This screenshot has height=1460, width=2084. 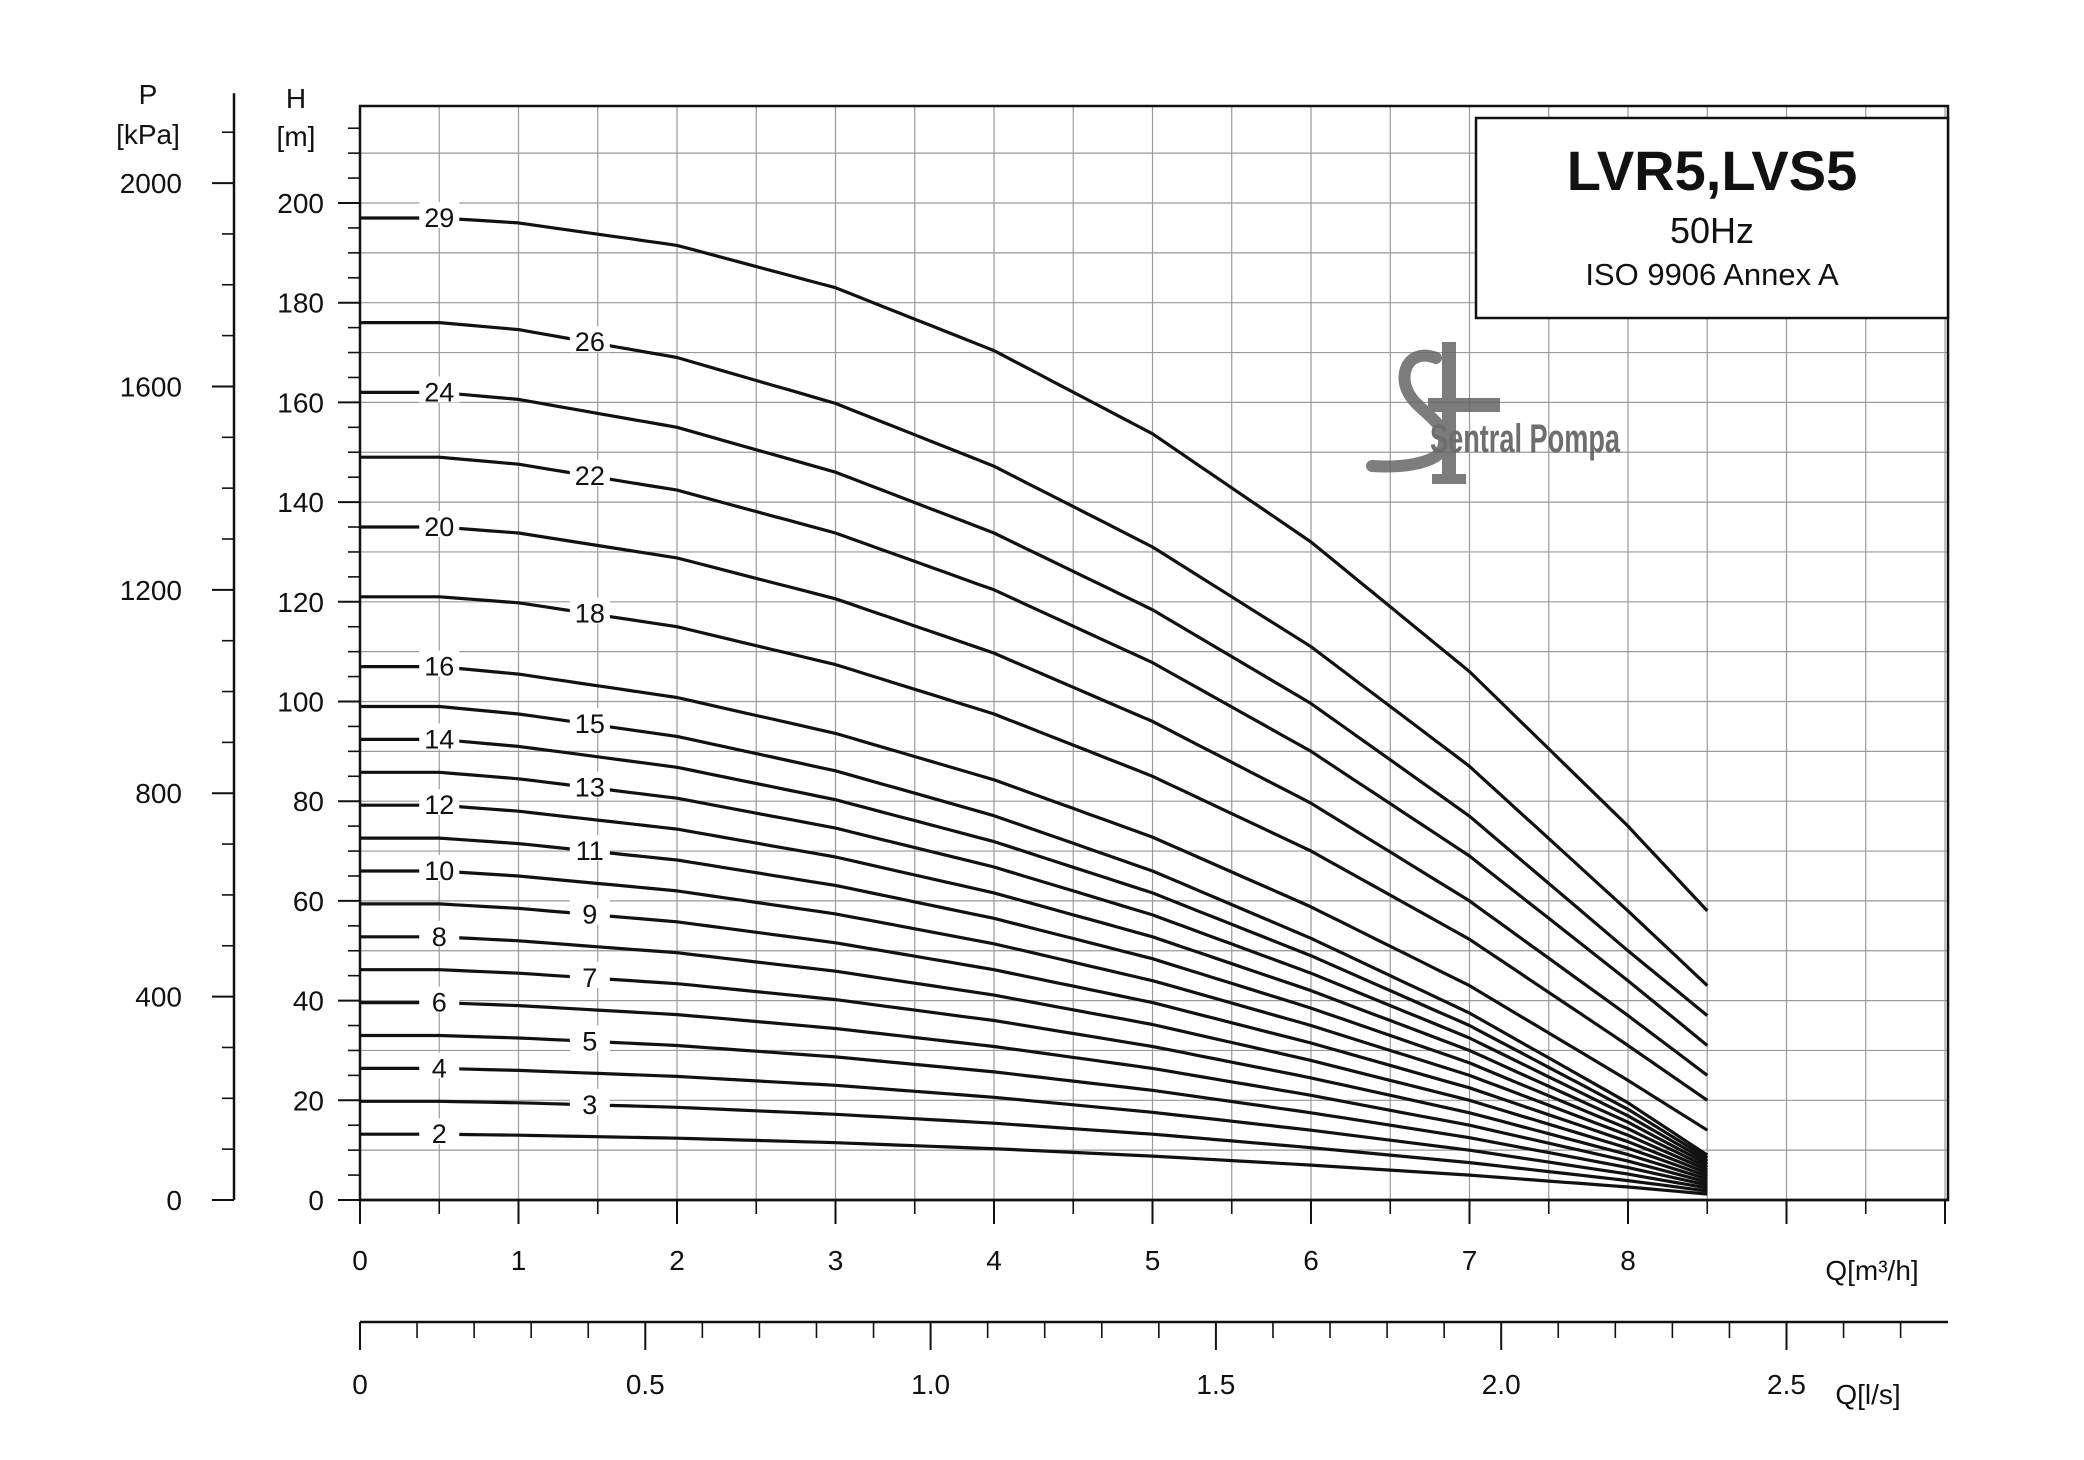 What do you see at coordinates (148, 94) in the screenshot?
I see `p-axis-title: P` at bounding box center [148, 94].